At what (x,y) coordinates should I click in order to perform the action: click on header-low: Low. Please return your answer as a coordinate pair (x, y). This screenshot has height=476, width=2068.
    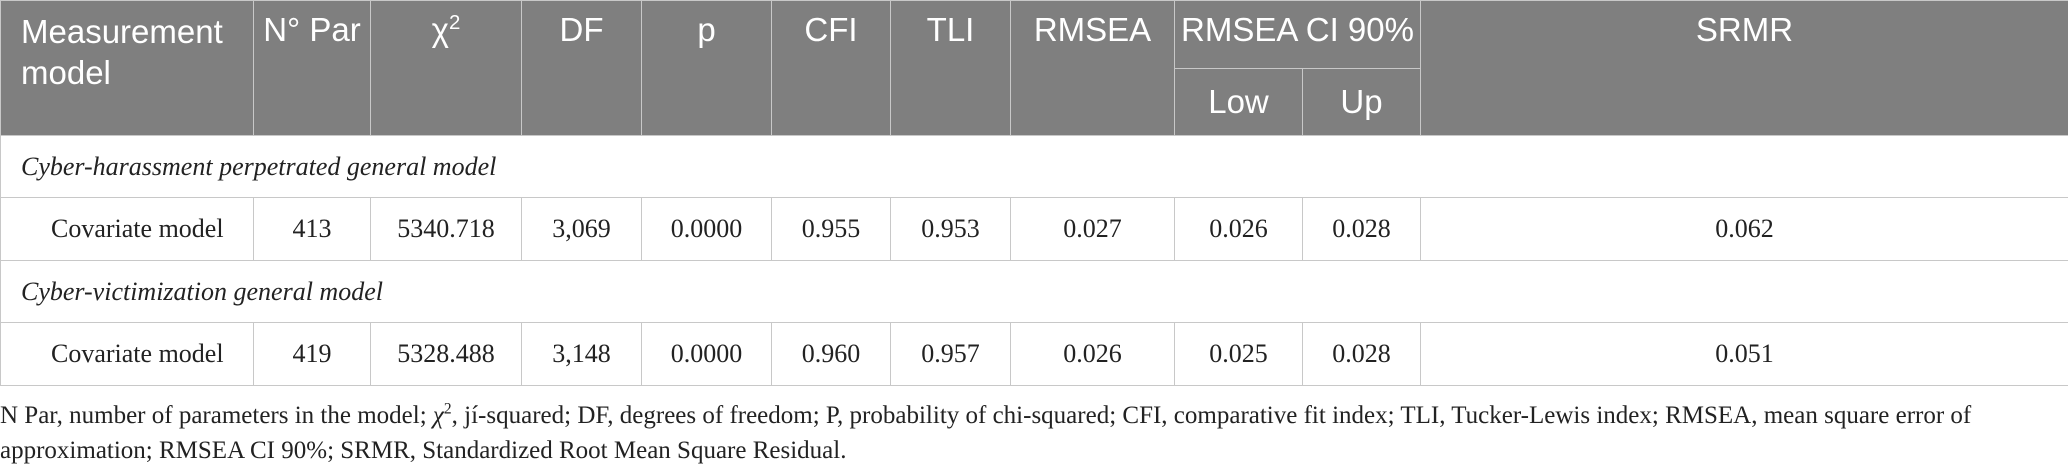
    Looking at the image, I should click on (1238, 102).